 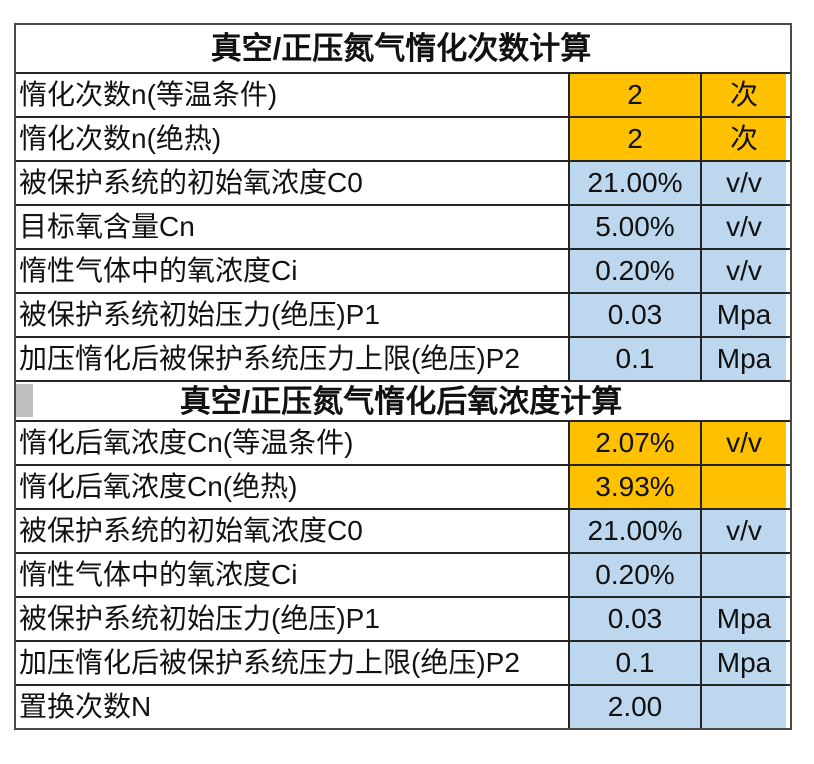 I want to click on section-header-row: 真空/正压氮气惰化次数计算, so click(x=403, y=49).